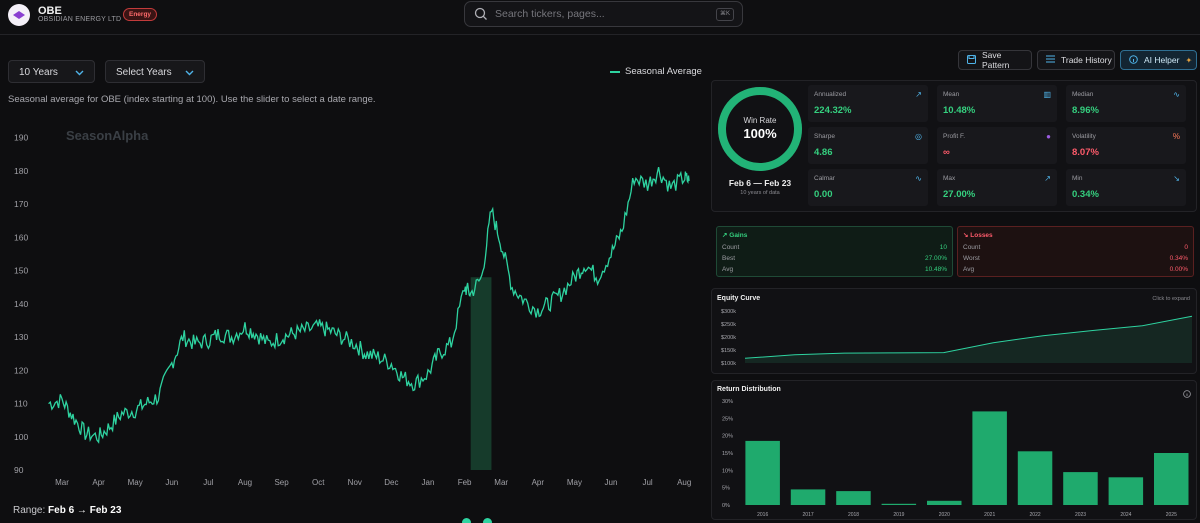  Describe the element at coordinates (574, 482) in the screenshot. I see `x-tick-label: May` at that location.